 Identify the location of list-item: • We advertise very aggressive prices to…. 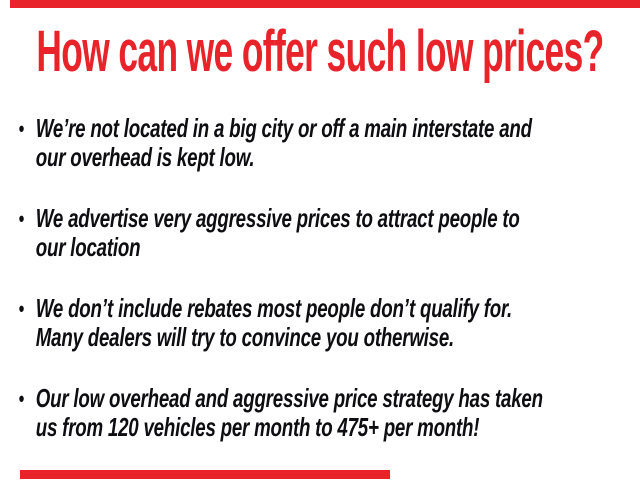
(329, 233).